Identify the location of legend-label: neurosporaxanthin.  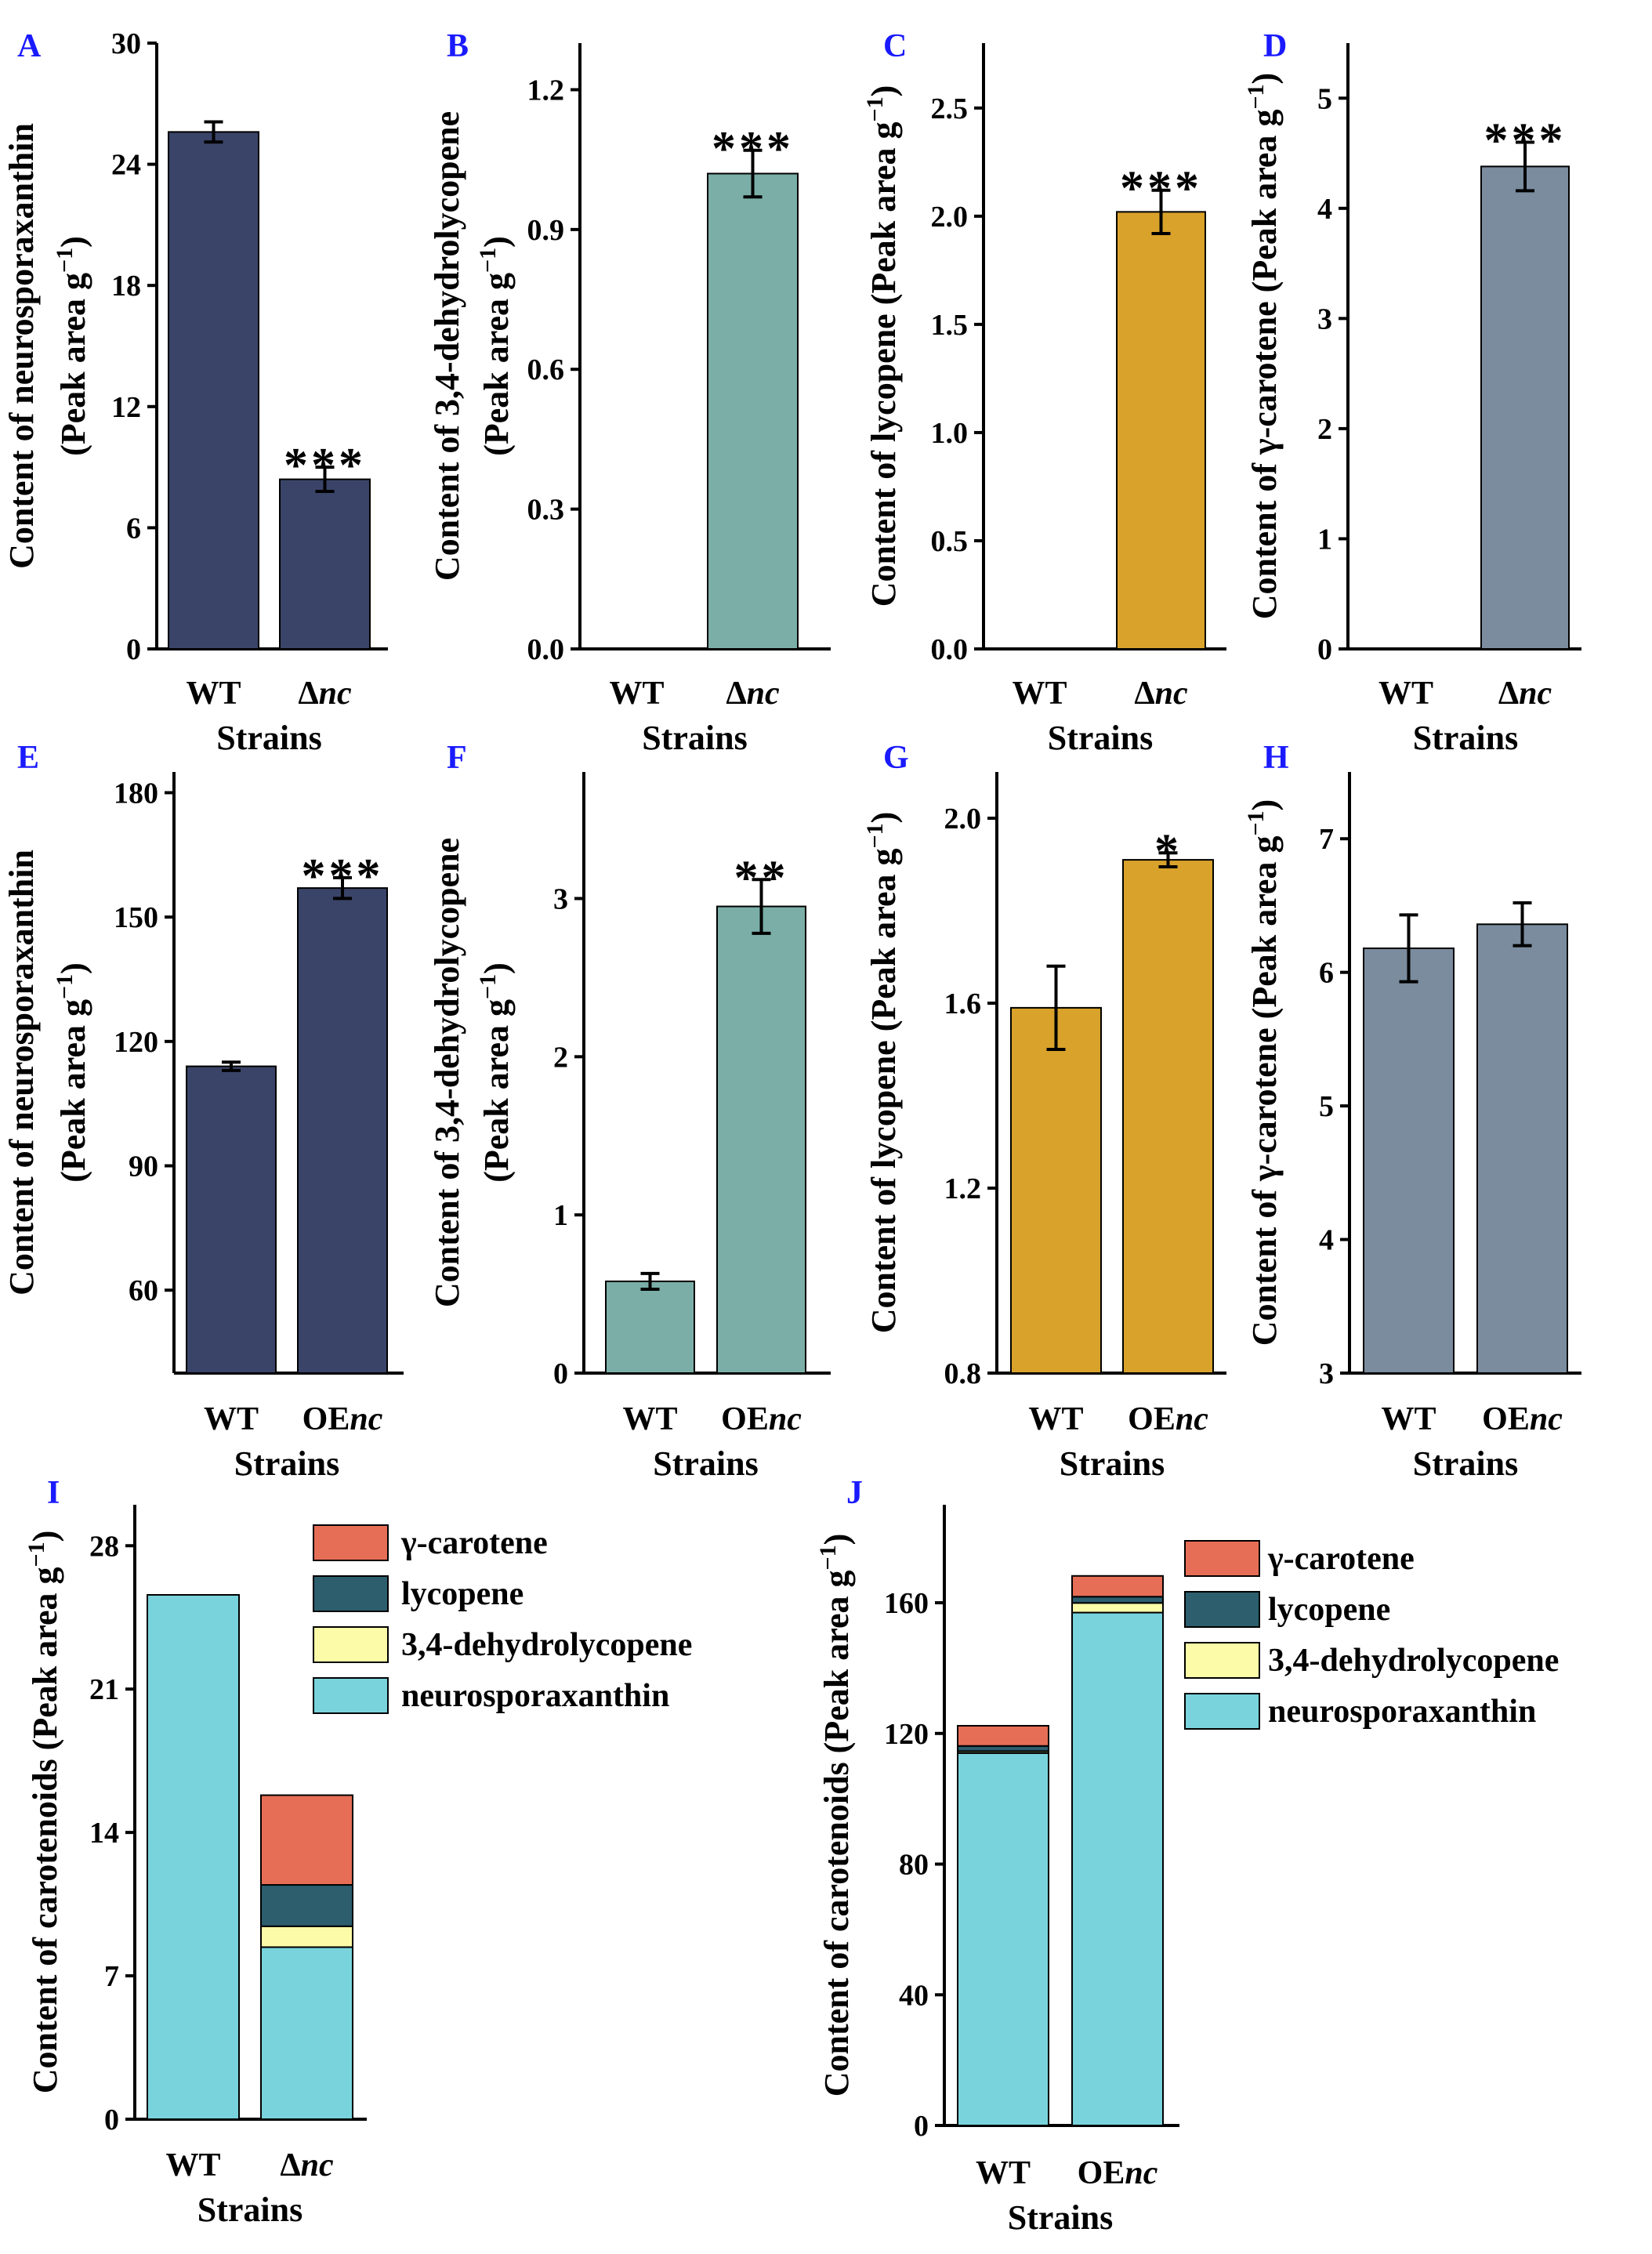
(1402, 1712).